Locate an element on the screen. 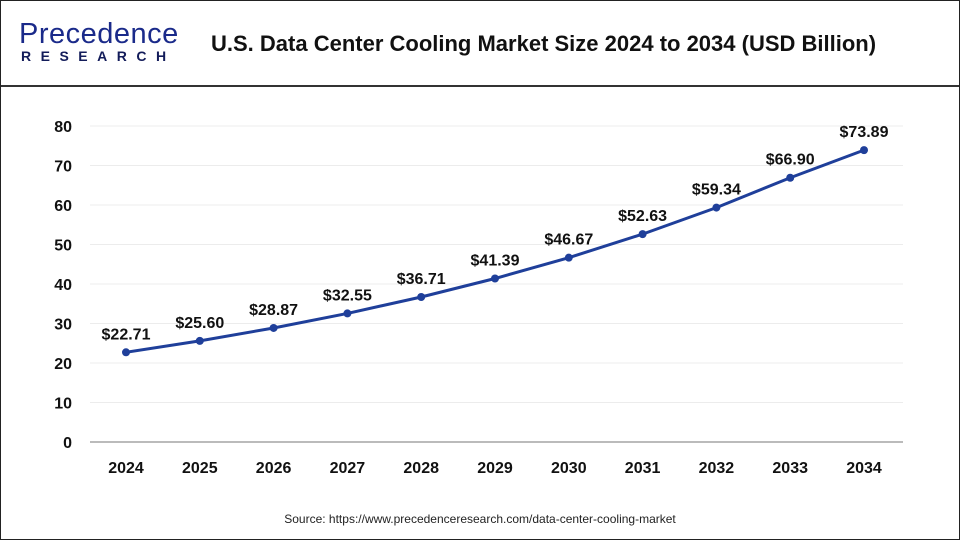  x-tick-label: 2032 is located at coordinates (717, 468).